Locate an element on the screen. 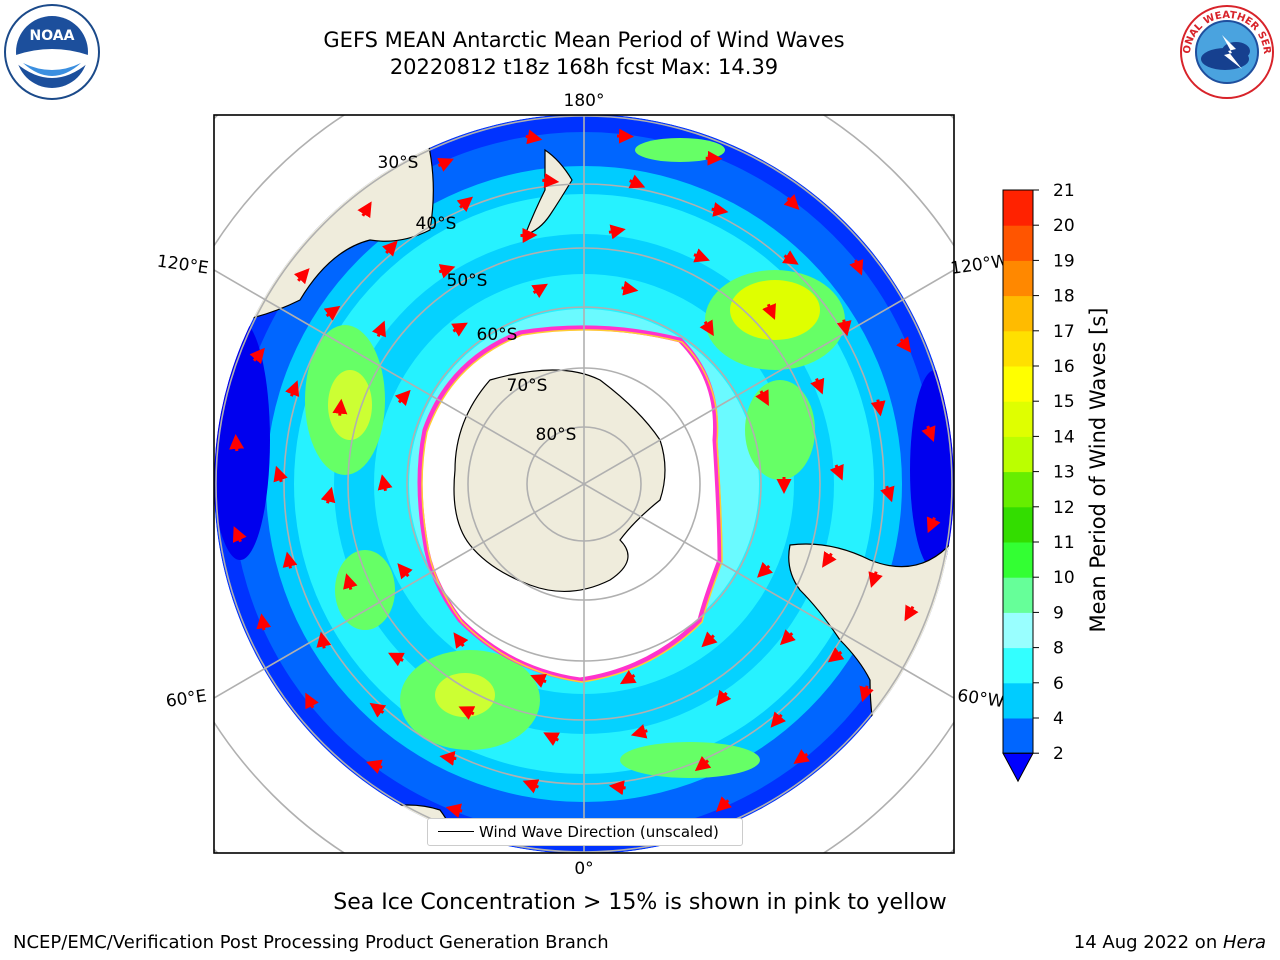 This screenshot has width=1280, height=960. colorbar-tick-label: 20 is located at coordinates (1064, 226).